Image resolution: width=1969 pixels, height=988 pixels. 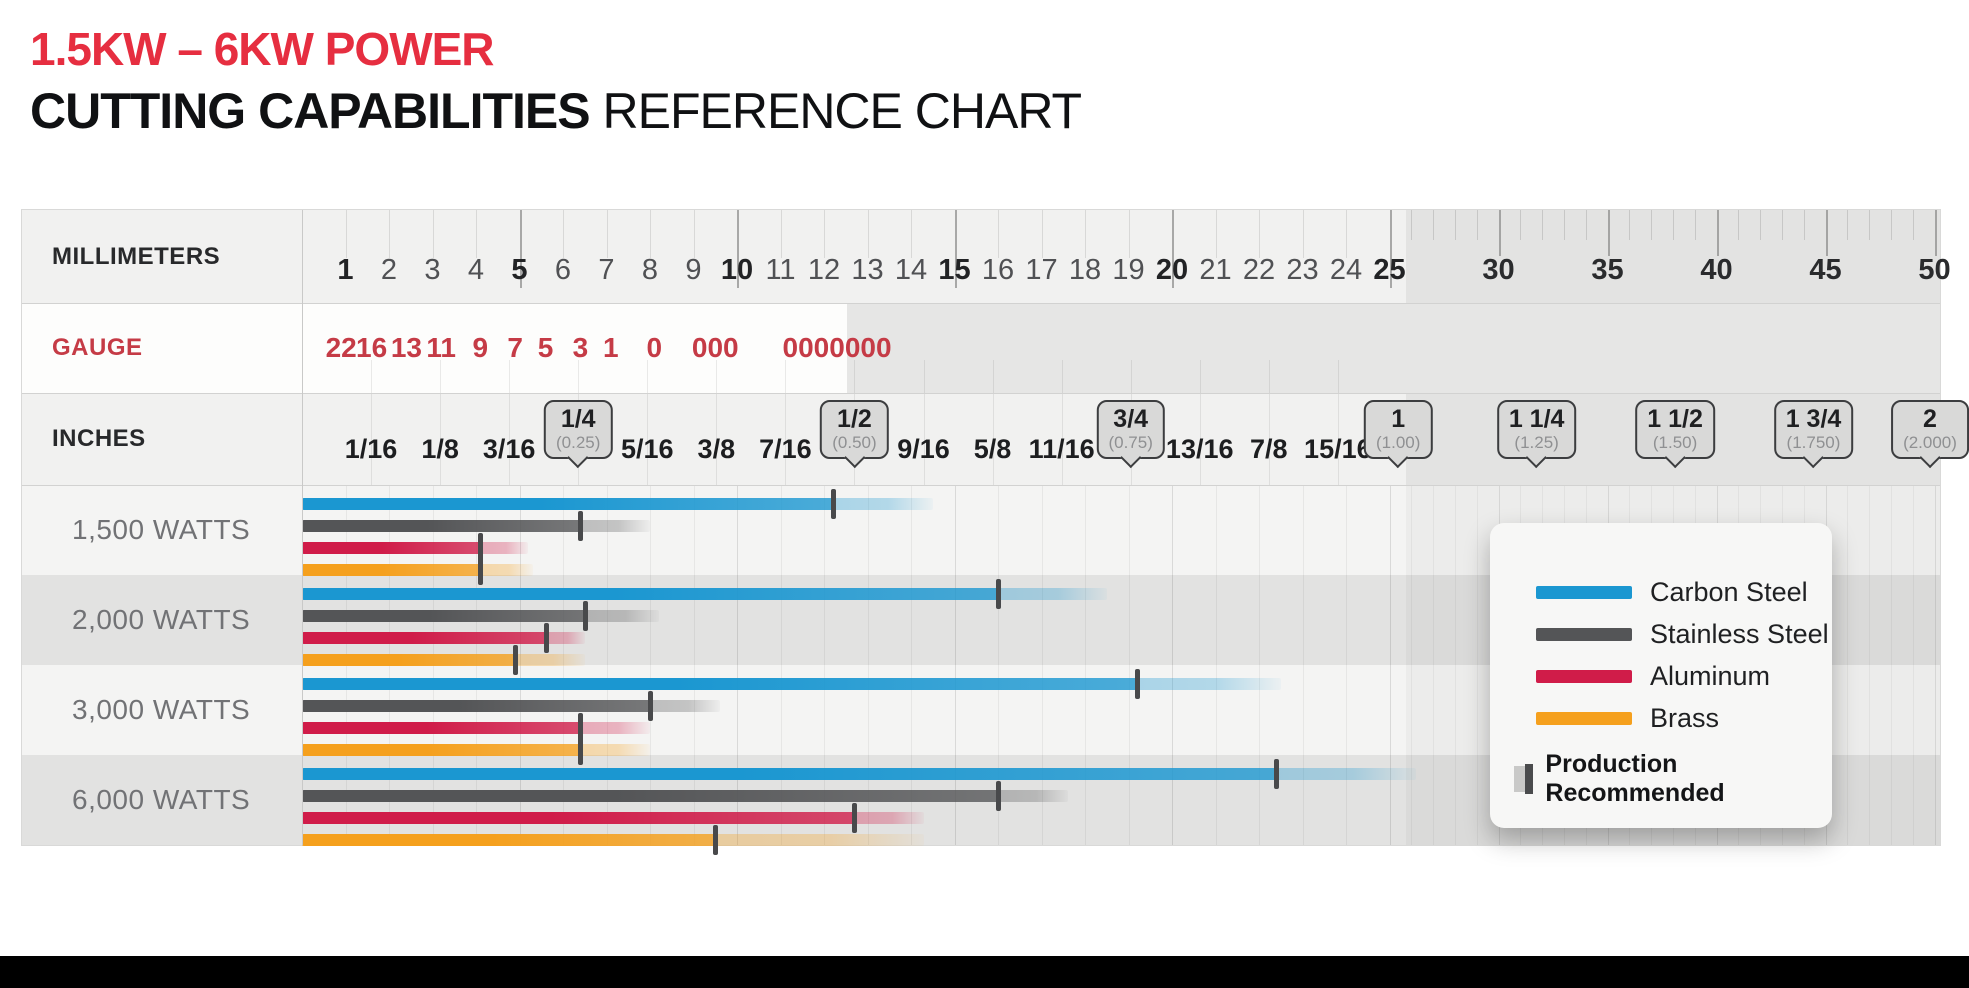 What do you see at coordinates (867, 270) in the screenshot?
I see `mm-tick-label: 13` at bounding box center [867, 270].